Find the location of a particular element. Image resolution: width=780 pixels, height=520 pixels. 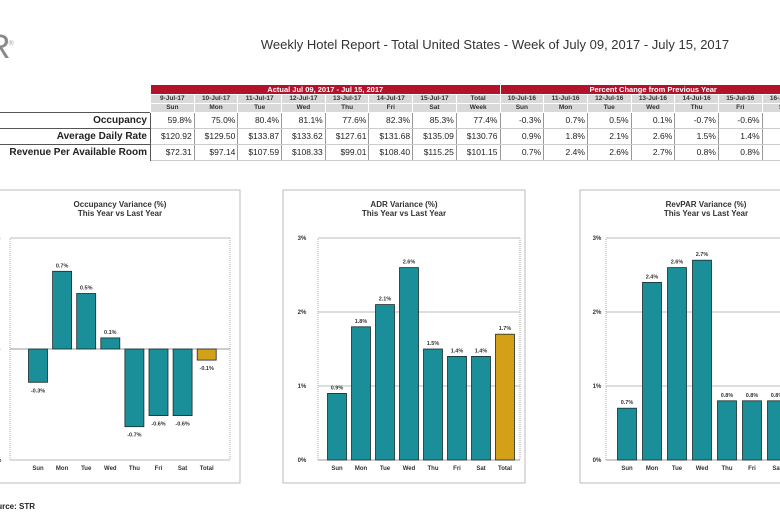

data-label: 2.7% is located at coordinates (702, 255).